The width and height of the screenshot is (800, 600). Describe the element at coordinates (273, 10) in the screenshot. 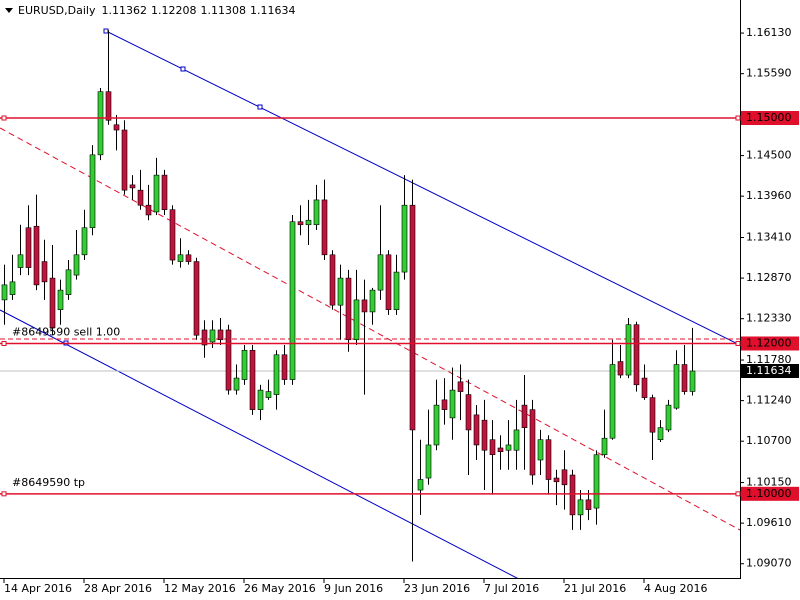

I see `header-close: 1.11634` at that location.